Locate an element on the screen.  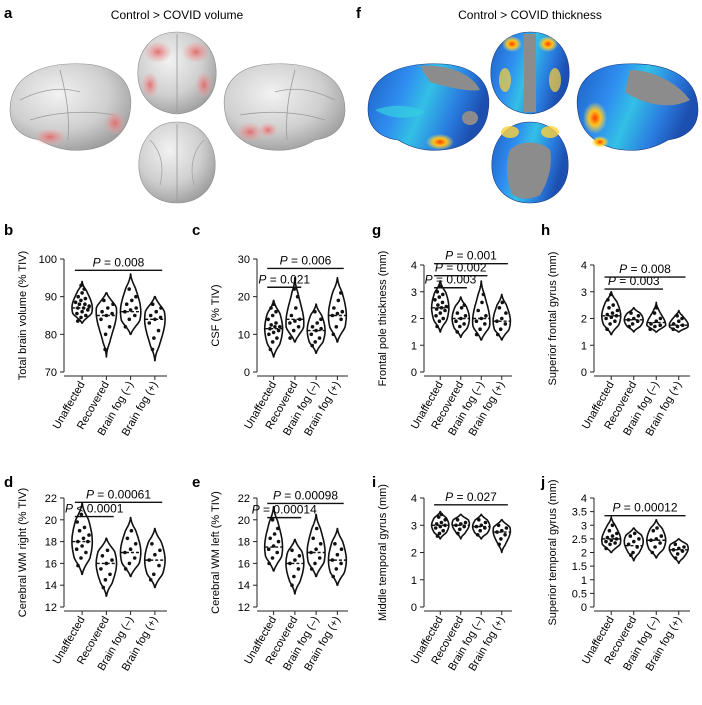
y-tick-label: 30 is located at coordinates (244, 260).